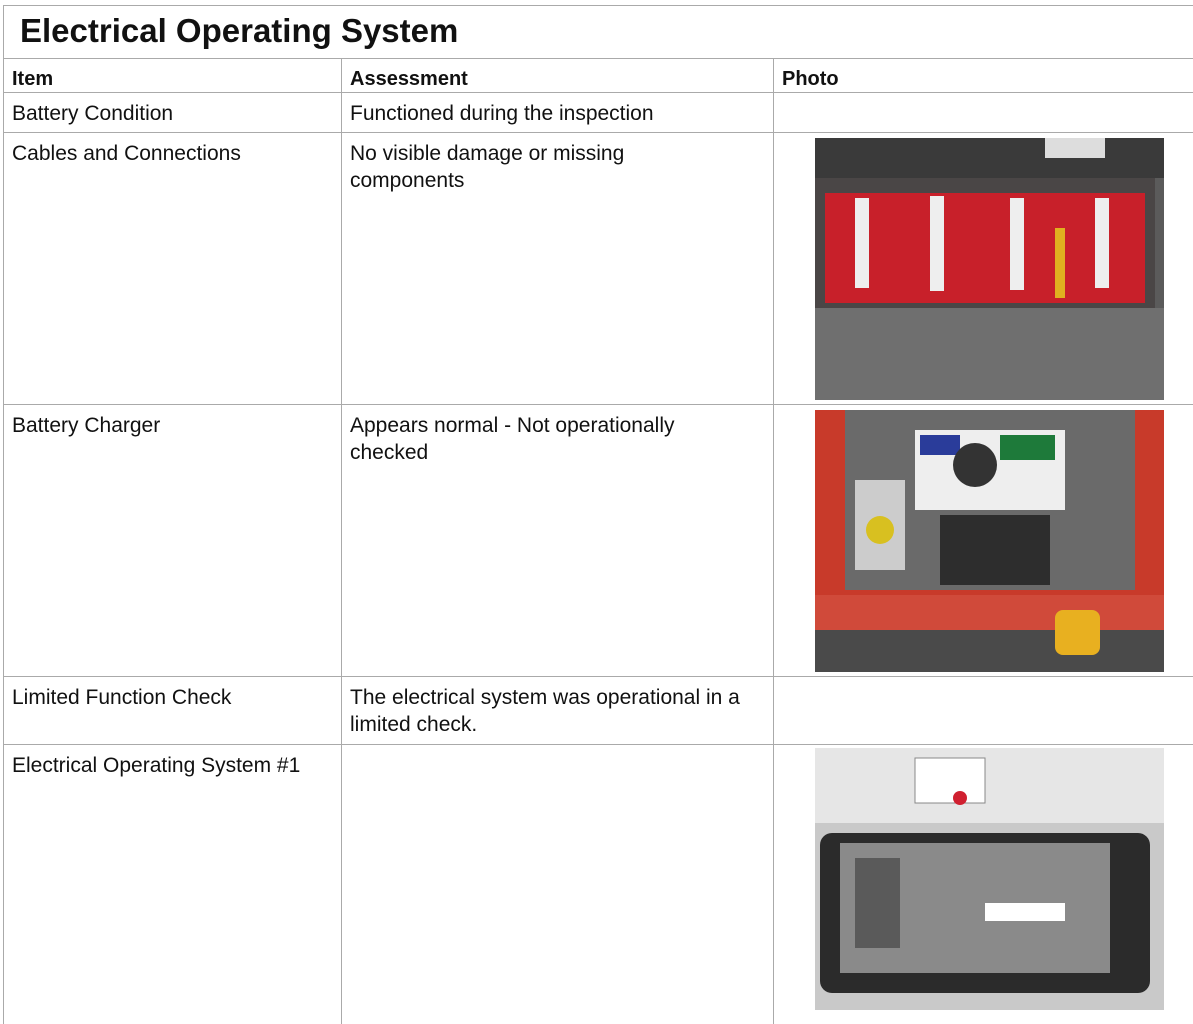  I want to click on battery-photo, so click(989, 269).